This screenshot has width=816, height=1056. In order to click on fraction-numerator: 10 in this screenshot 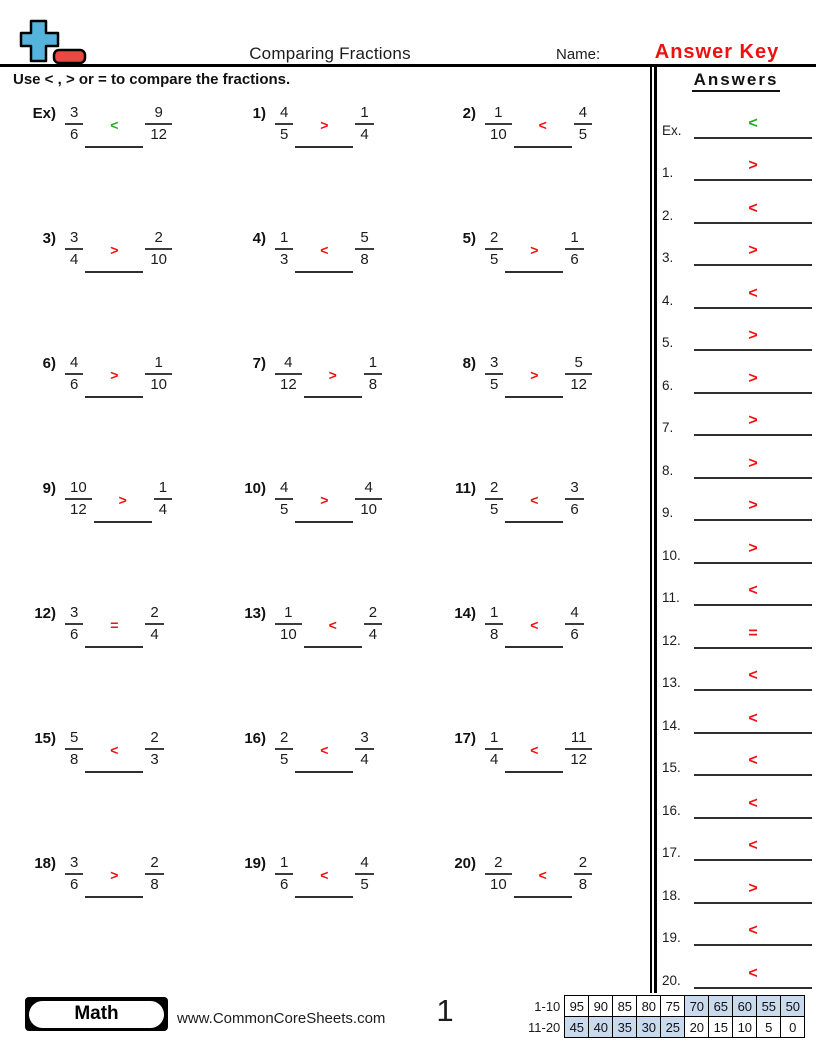, I will do `click(78, 487)`.